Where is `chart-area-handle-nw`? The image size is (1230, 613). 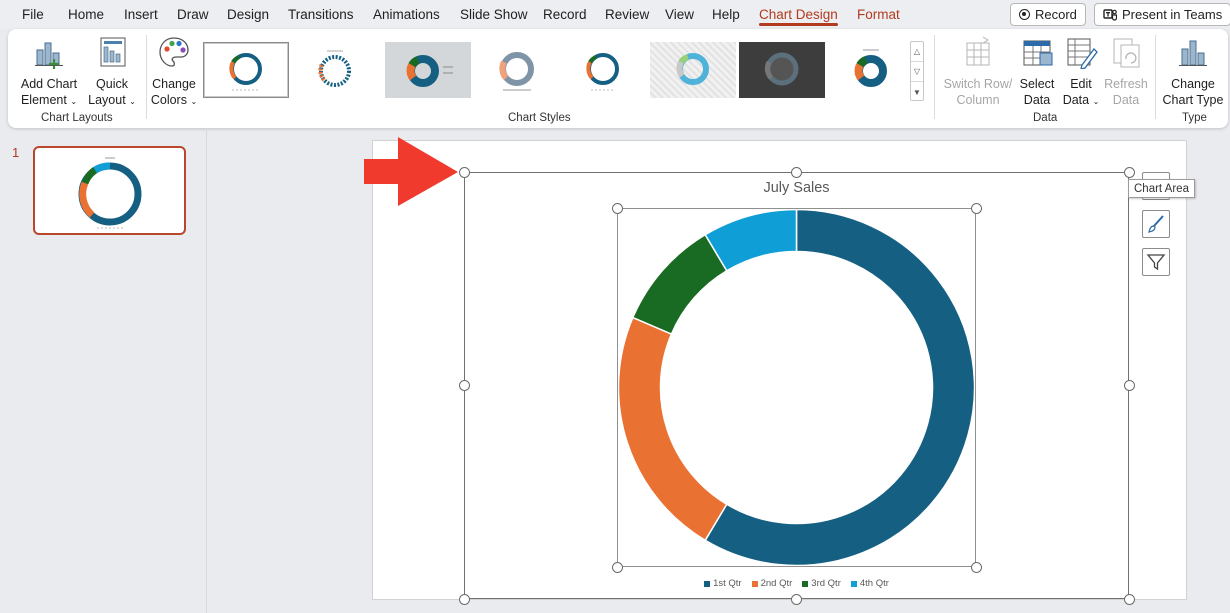 chart-area-handle-nw is located at coordinates (464, 172).